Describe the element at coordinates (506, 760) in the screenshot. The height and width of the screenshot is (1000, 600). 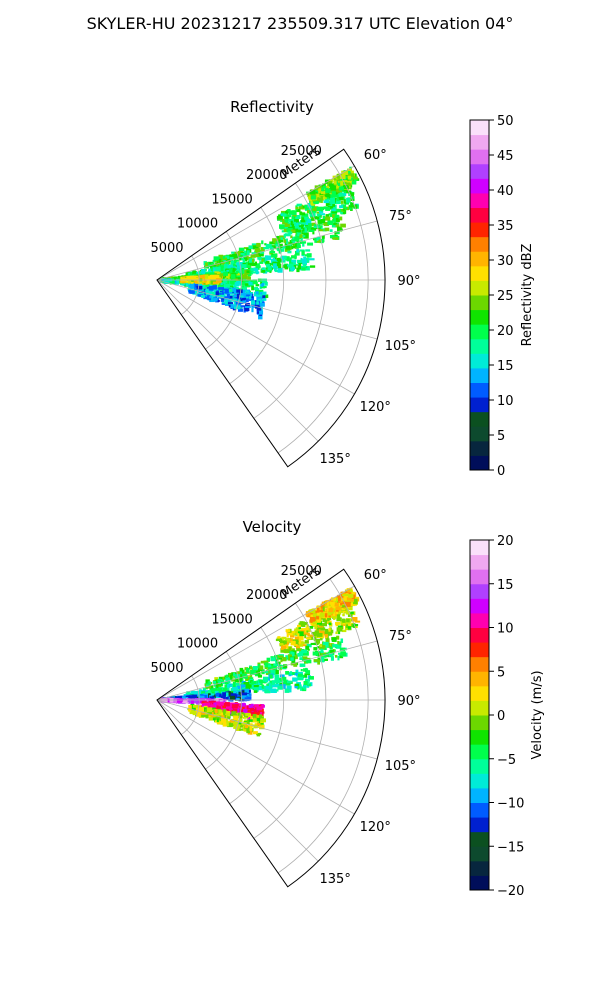
I see `colorbar-tick-label: −5` at that location.